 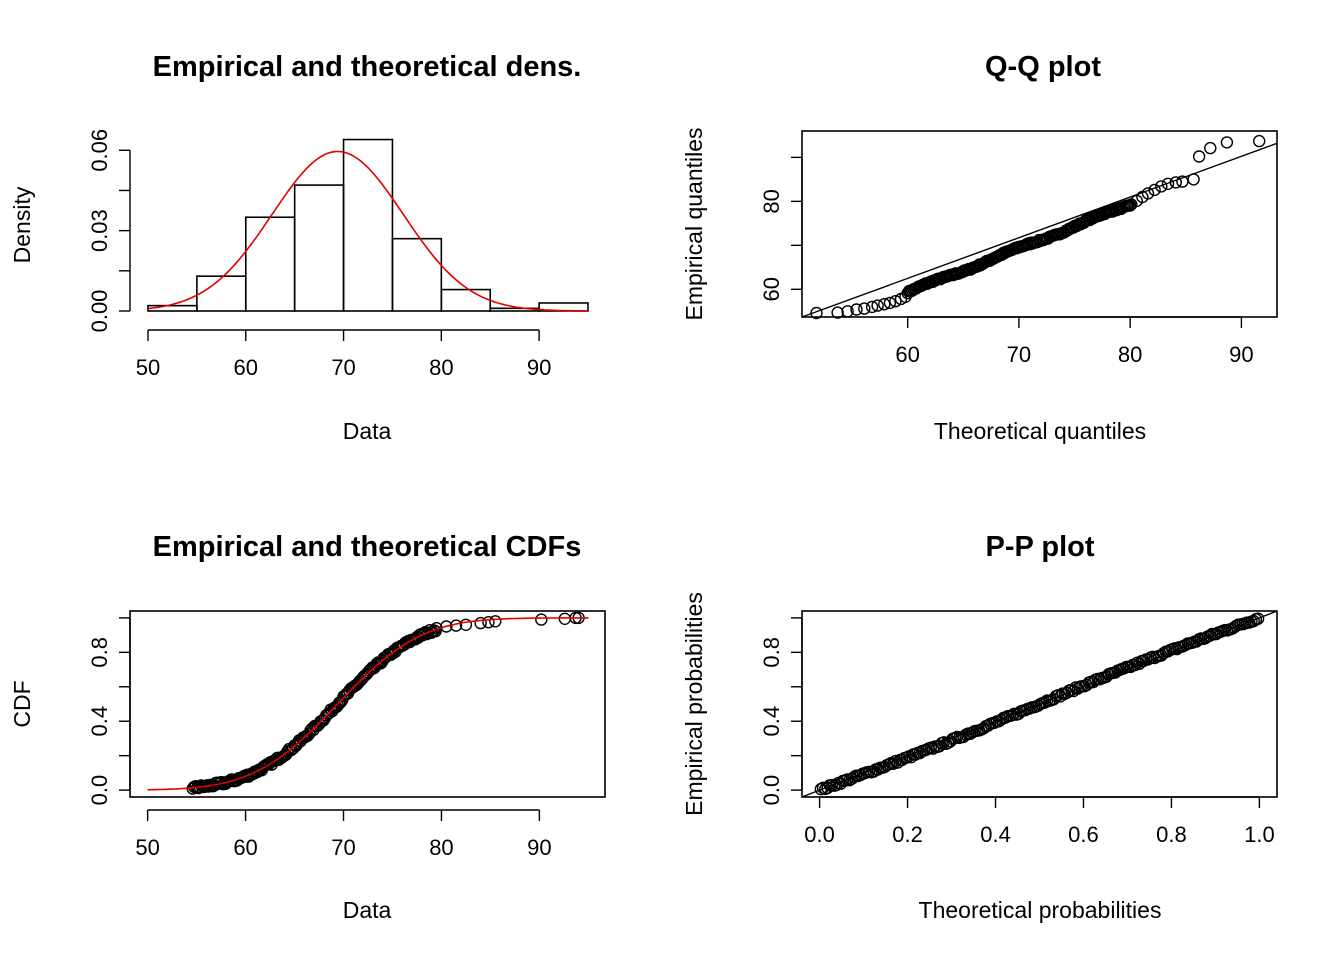 I want to click on pp-y-axis: 0.0 0.4 0.8, so click(x=781, y=711).